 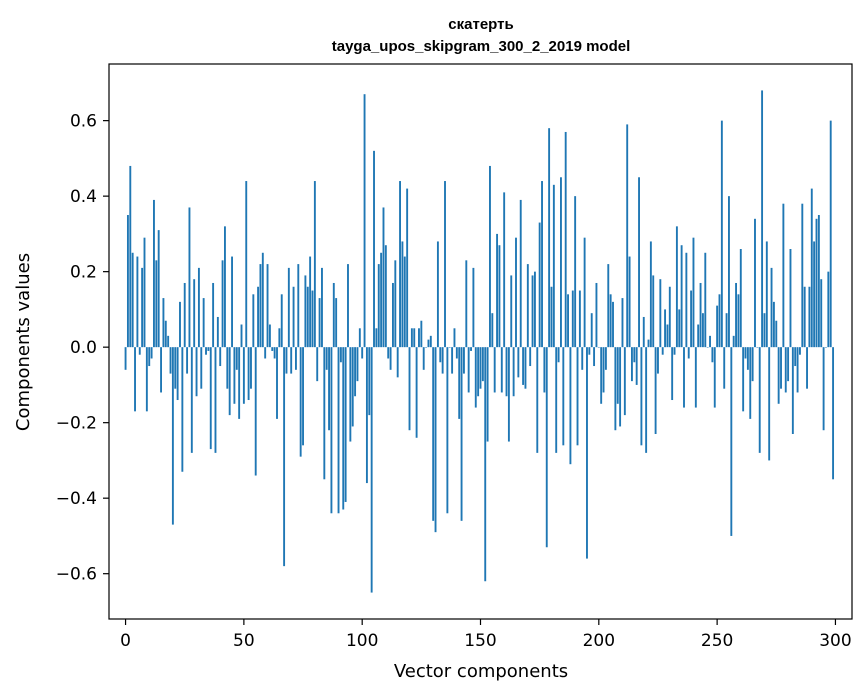 What do you see at coordinates (83, 197) in the screenshot?
I see `y-tick-label: 0.4` at bounding box center [83, 197].